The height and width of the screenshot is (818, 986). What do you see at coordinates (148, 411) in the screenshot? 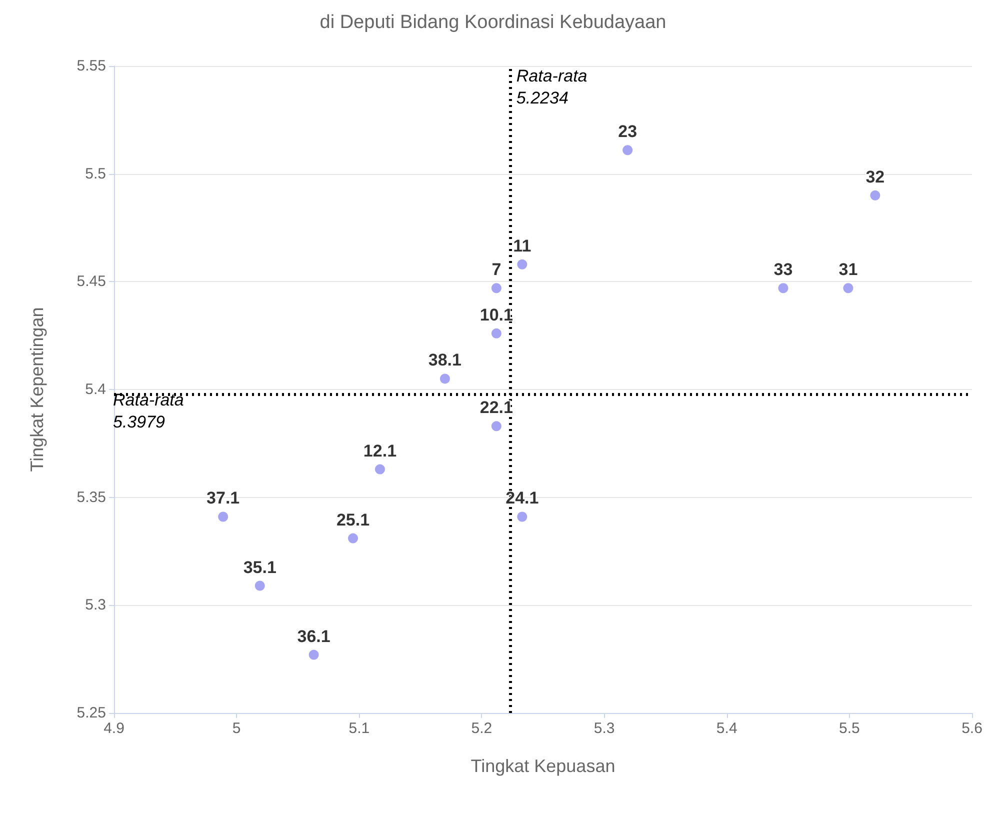
I see `ref-line-label: Rata-rata 5.3979` at bounding box center [148, 411].